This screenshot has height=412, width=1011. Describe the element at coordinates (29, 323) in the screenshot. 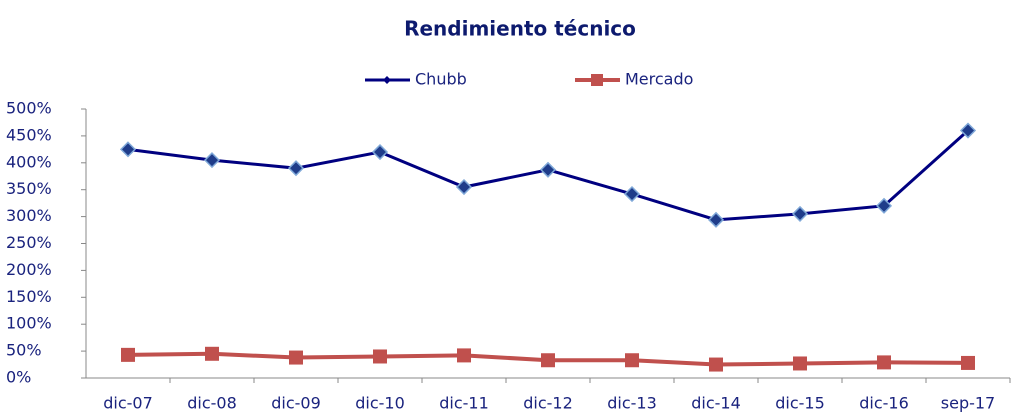

I see `y-tick-label: 100%` at that location.